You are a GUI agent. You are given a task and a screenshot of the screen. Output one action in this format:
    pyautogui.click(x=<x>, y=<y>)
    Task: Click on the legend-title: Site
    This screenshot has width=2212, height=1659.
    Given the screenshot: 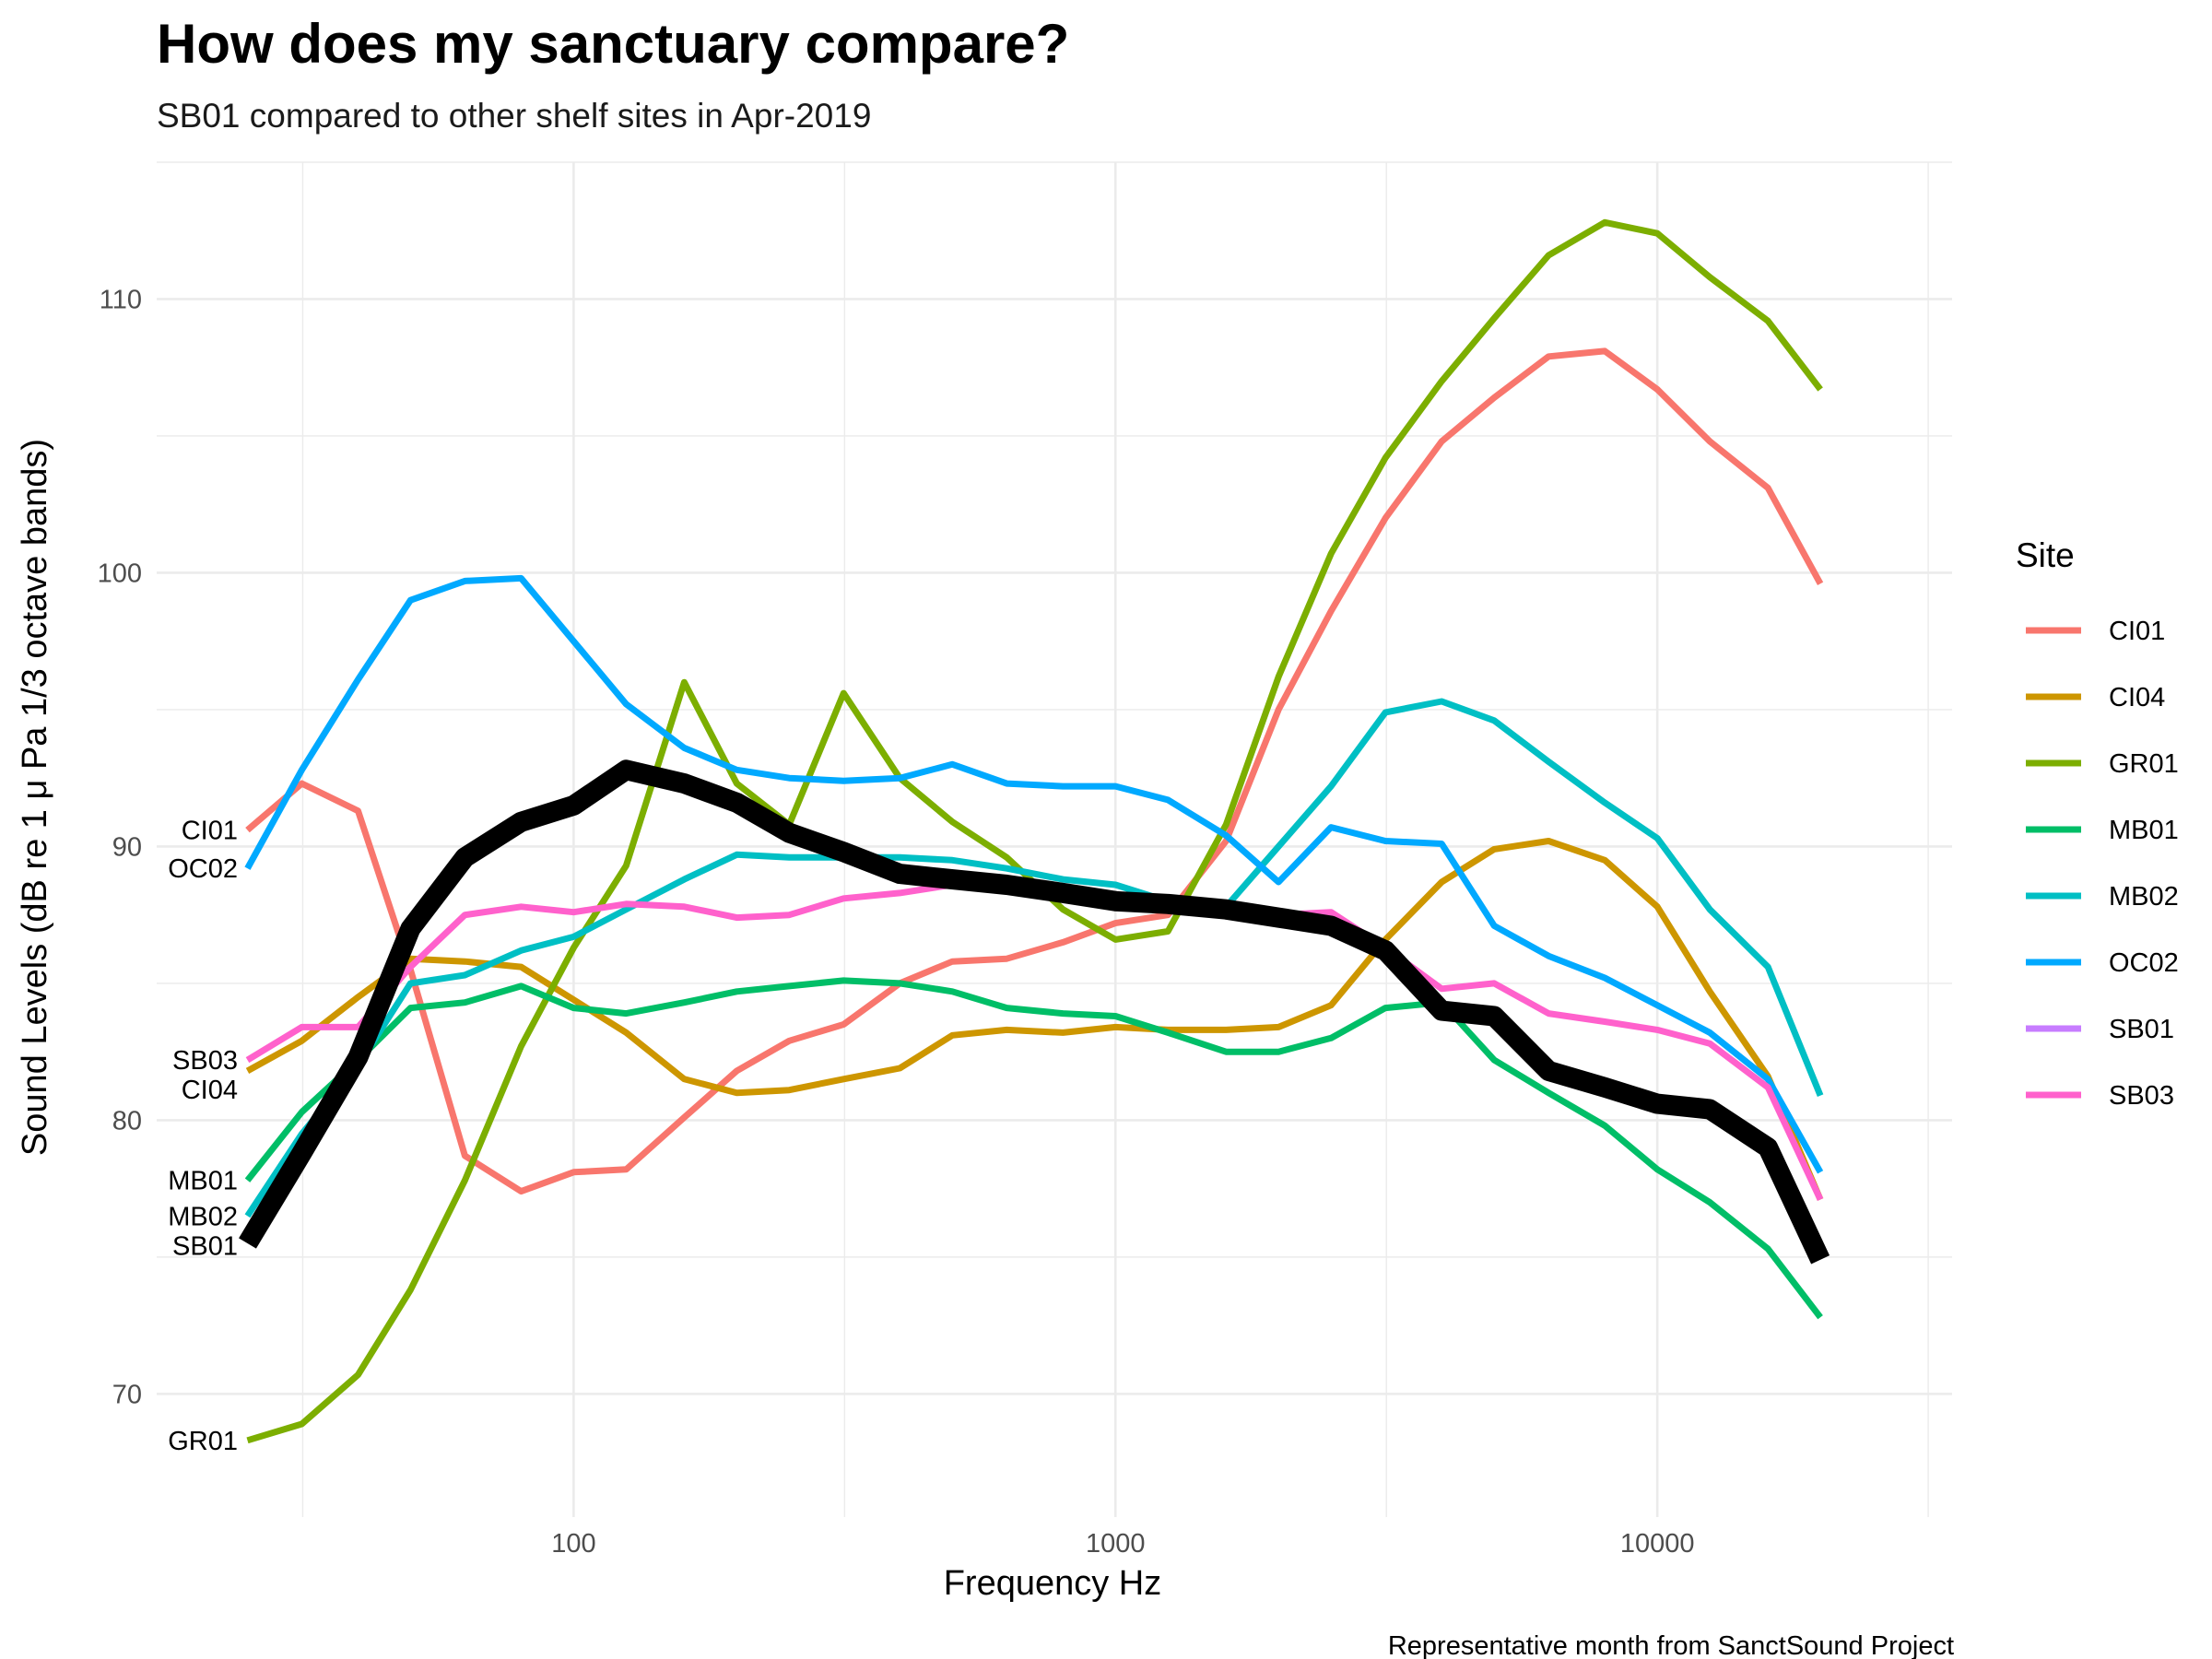 What is the action you would take?
    pyautogui.click(x=2045, y=555)
    